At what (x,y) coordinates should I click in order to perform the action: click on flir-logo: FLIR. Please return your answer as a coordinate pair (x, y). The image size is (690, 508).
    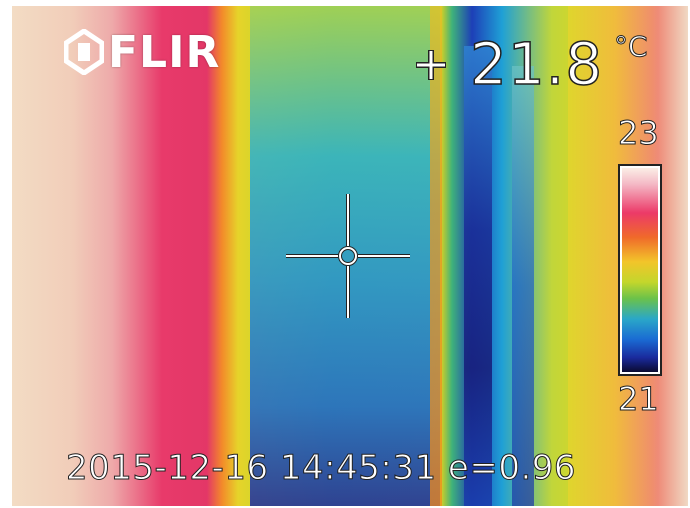
    Looking at the image, I should click on (142, 52).